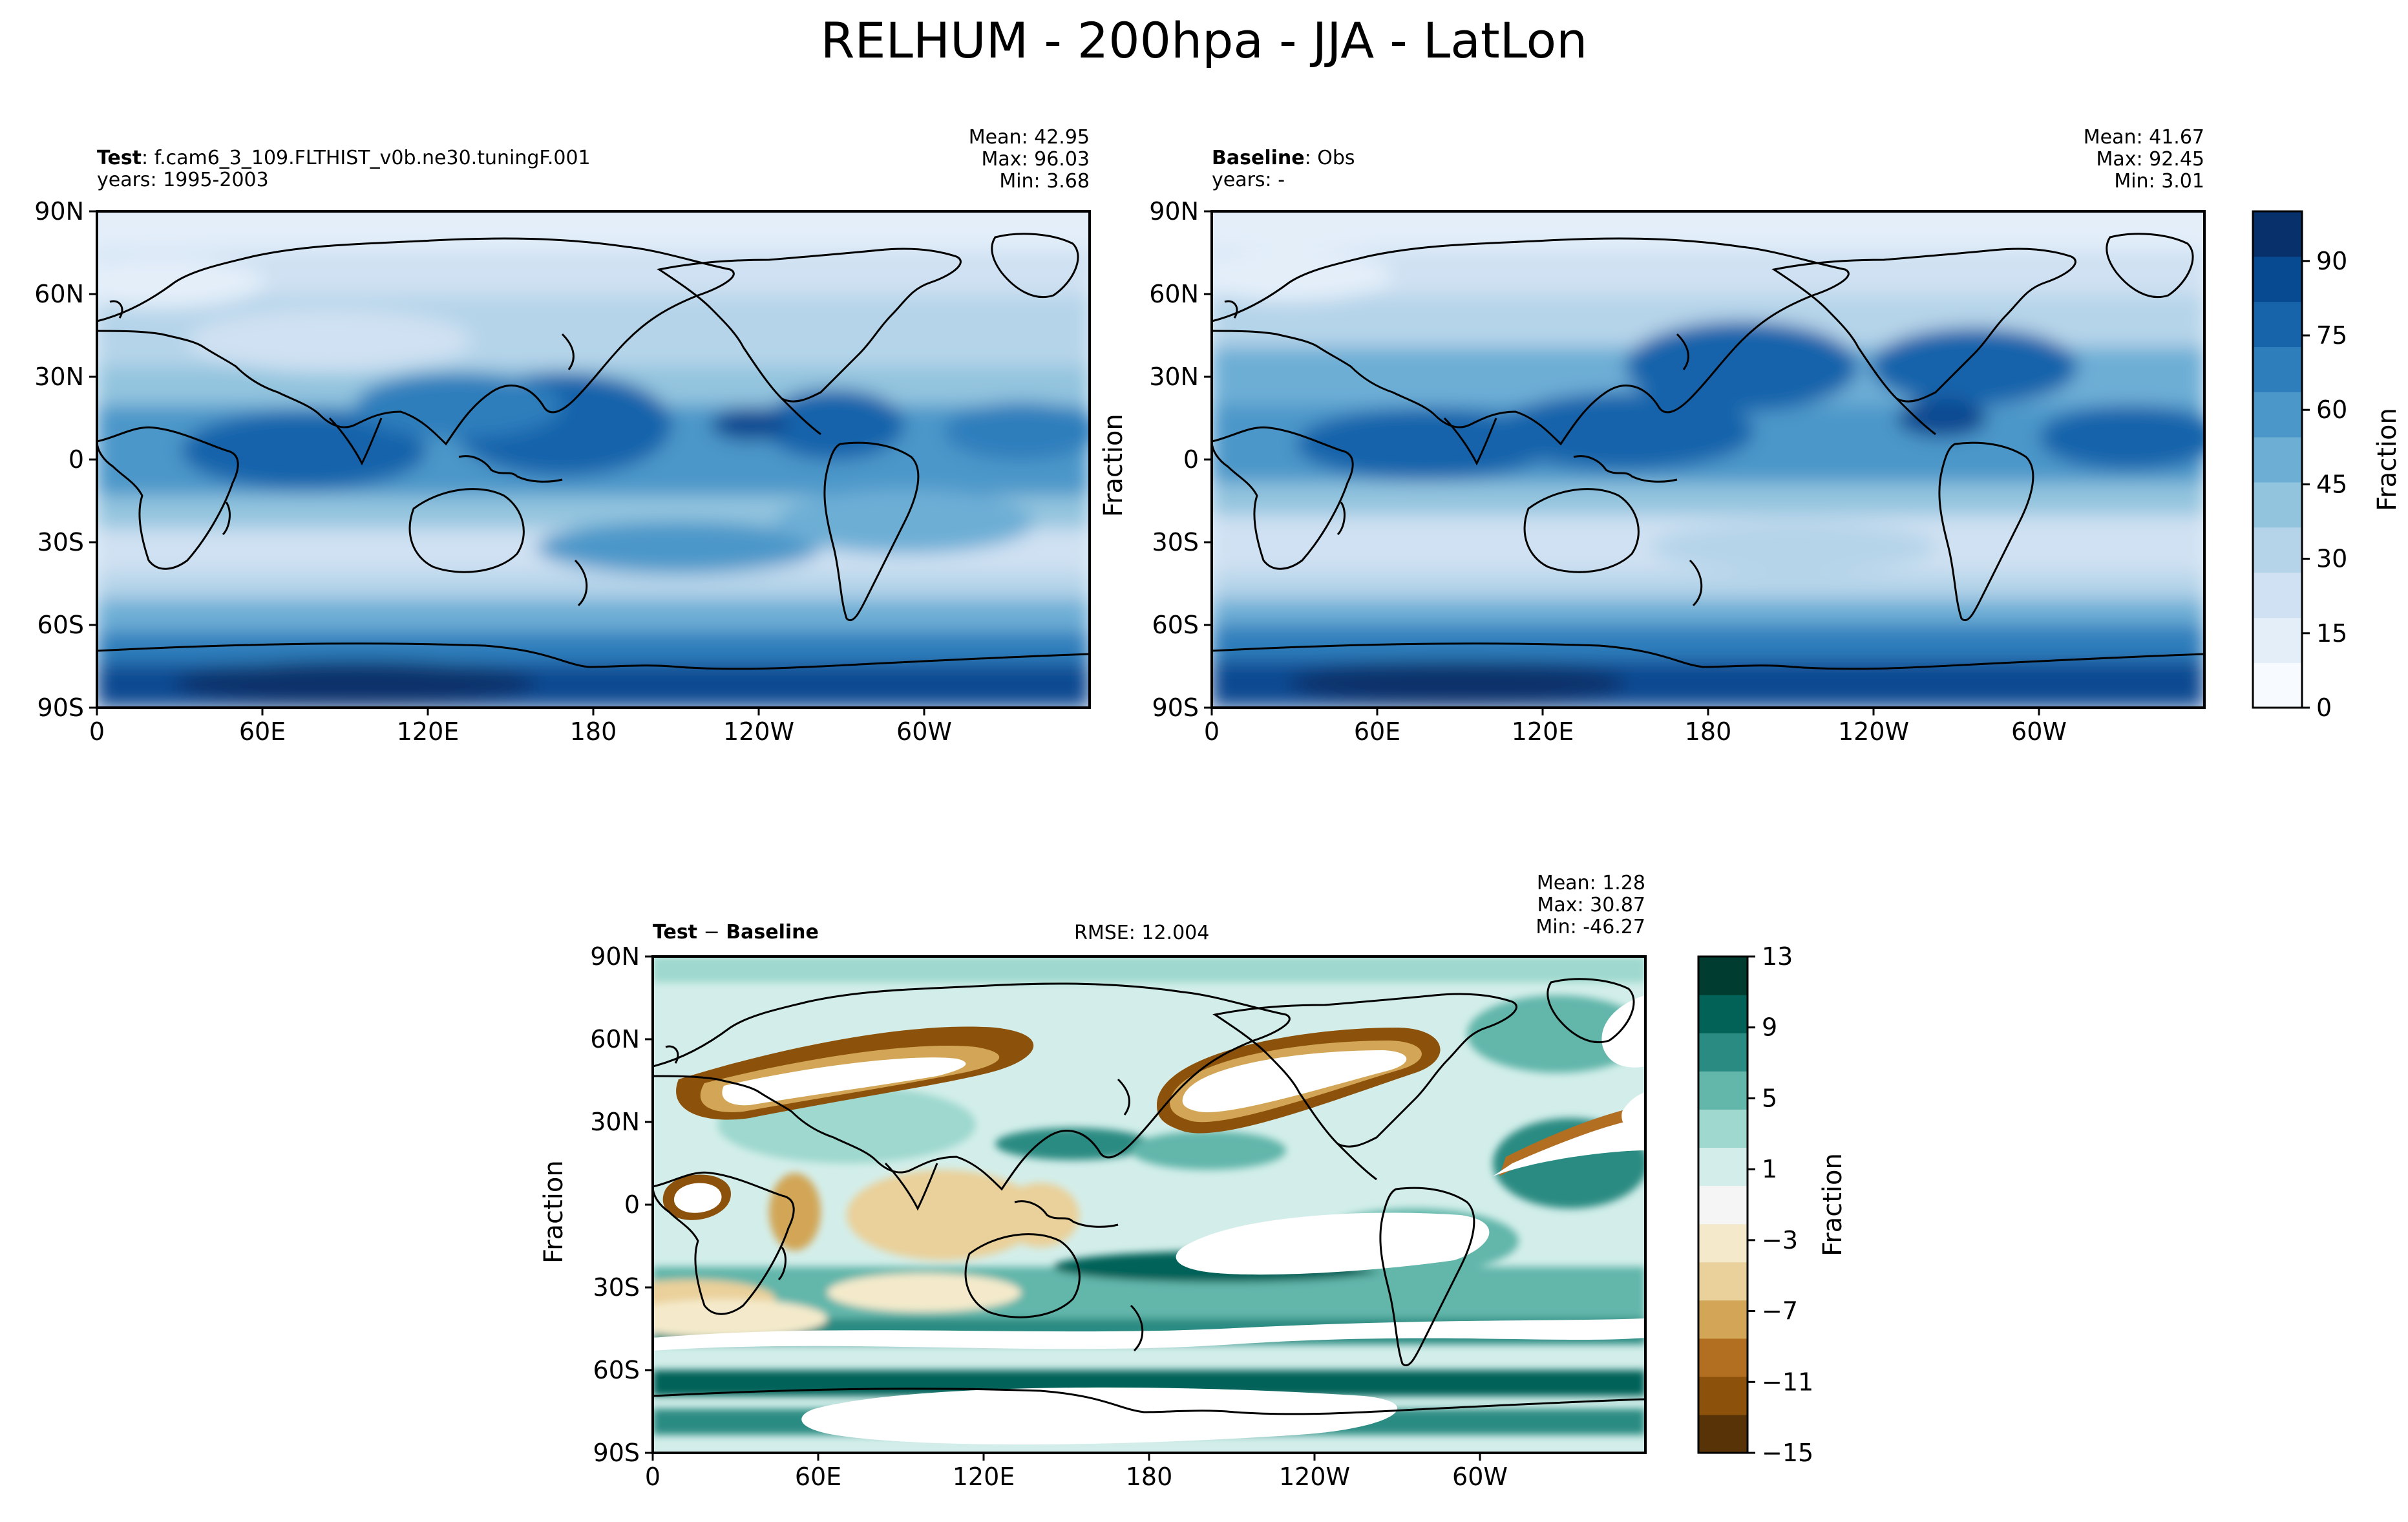 The image size is (2408, 1522). Describe the element at coordinates (1149, 1205) in the screenshot. I see `difference-map-field` at that location.